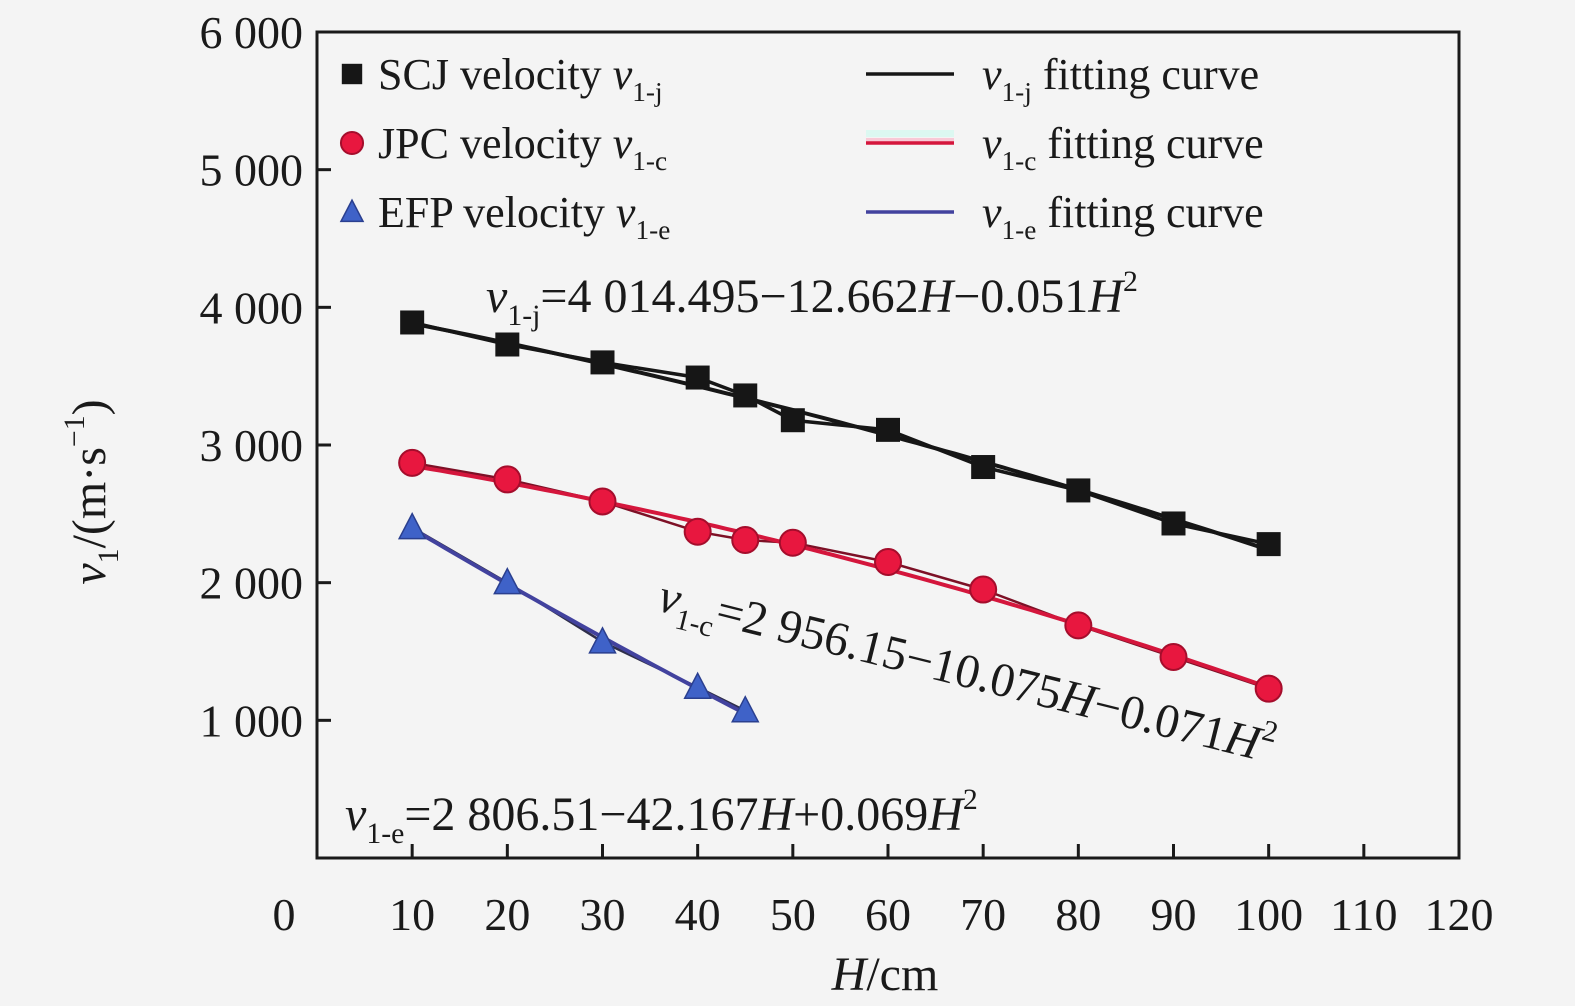  I want to click on x-tick-label: 110, so click(1363, 914).